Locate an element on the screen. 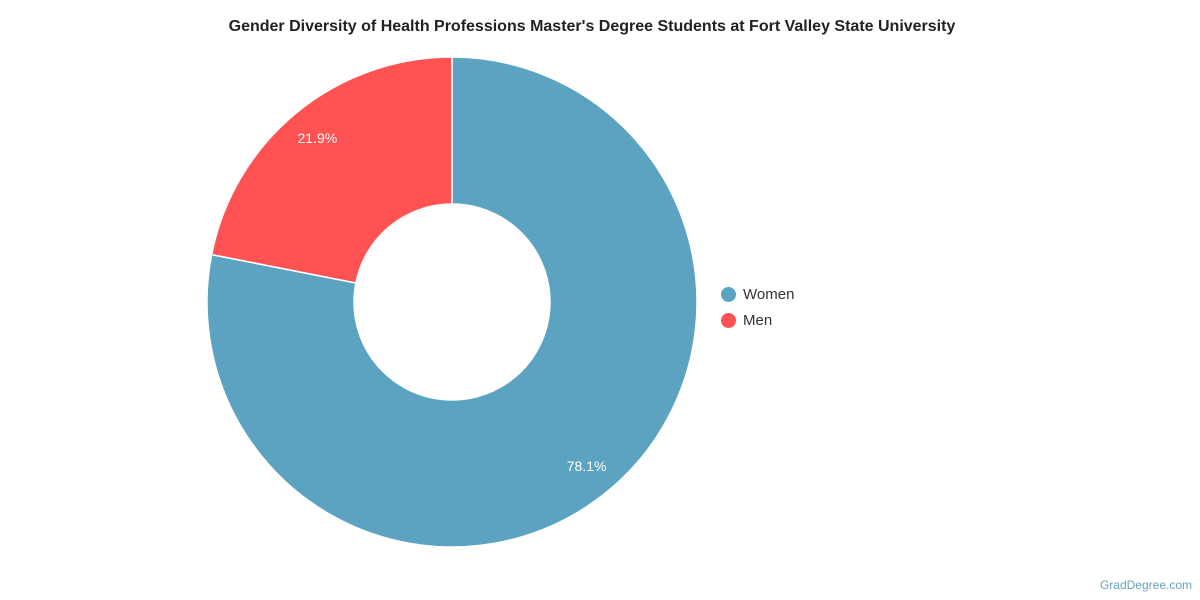 This screenshot has width=1200, height=600. legend-label-men: Men is located at coordinates (758, 320).